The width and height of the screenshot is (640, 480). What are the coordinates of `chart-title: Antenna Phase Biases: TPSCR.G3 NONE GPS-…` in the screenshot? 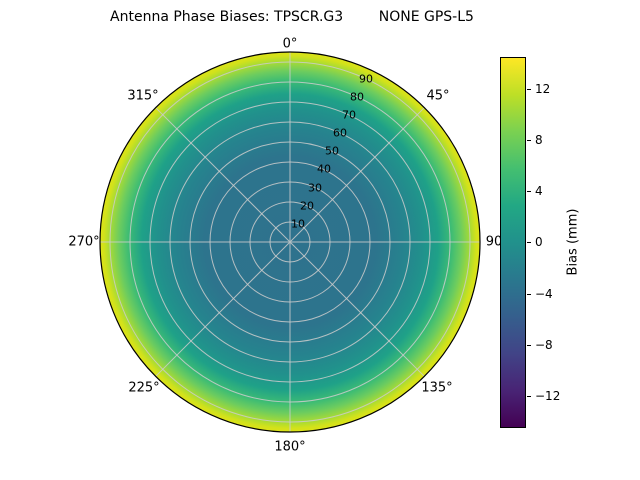 It's located at (292, 17).